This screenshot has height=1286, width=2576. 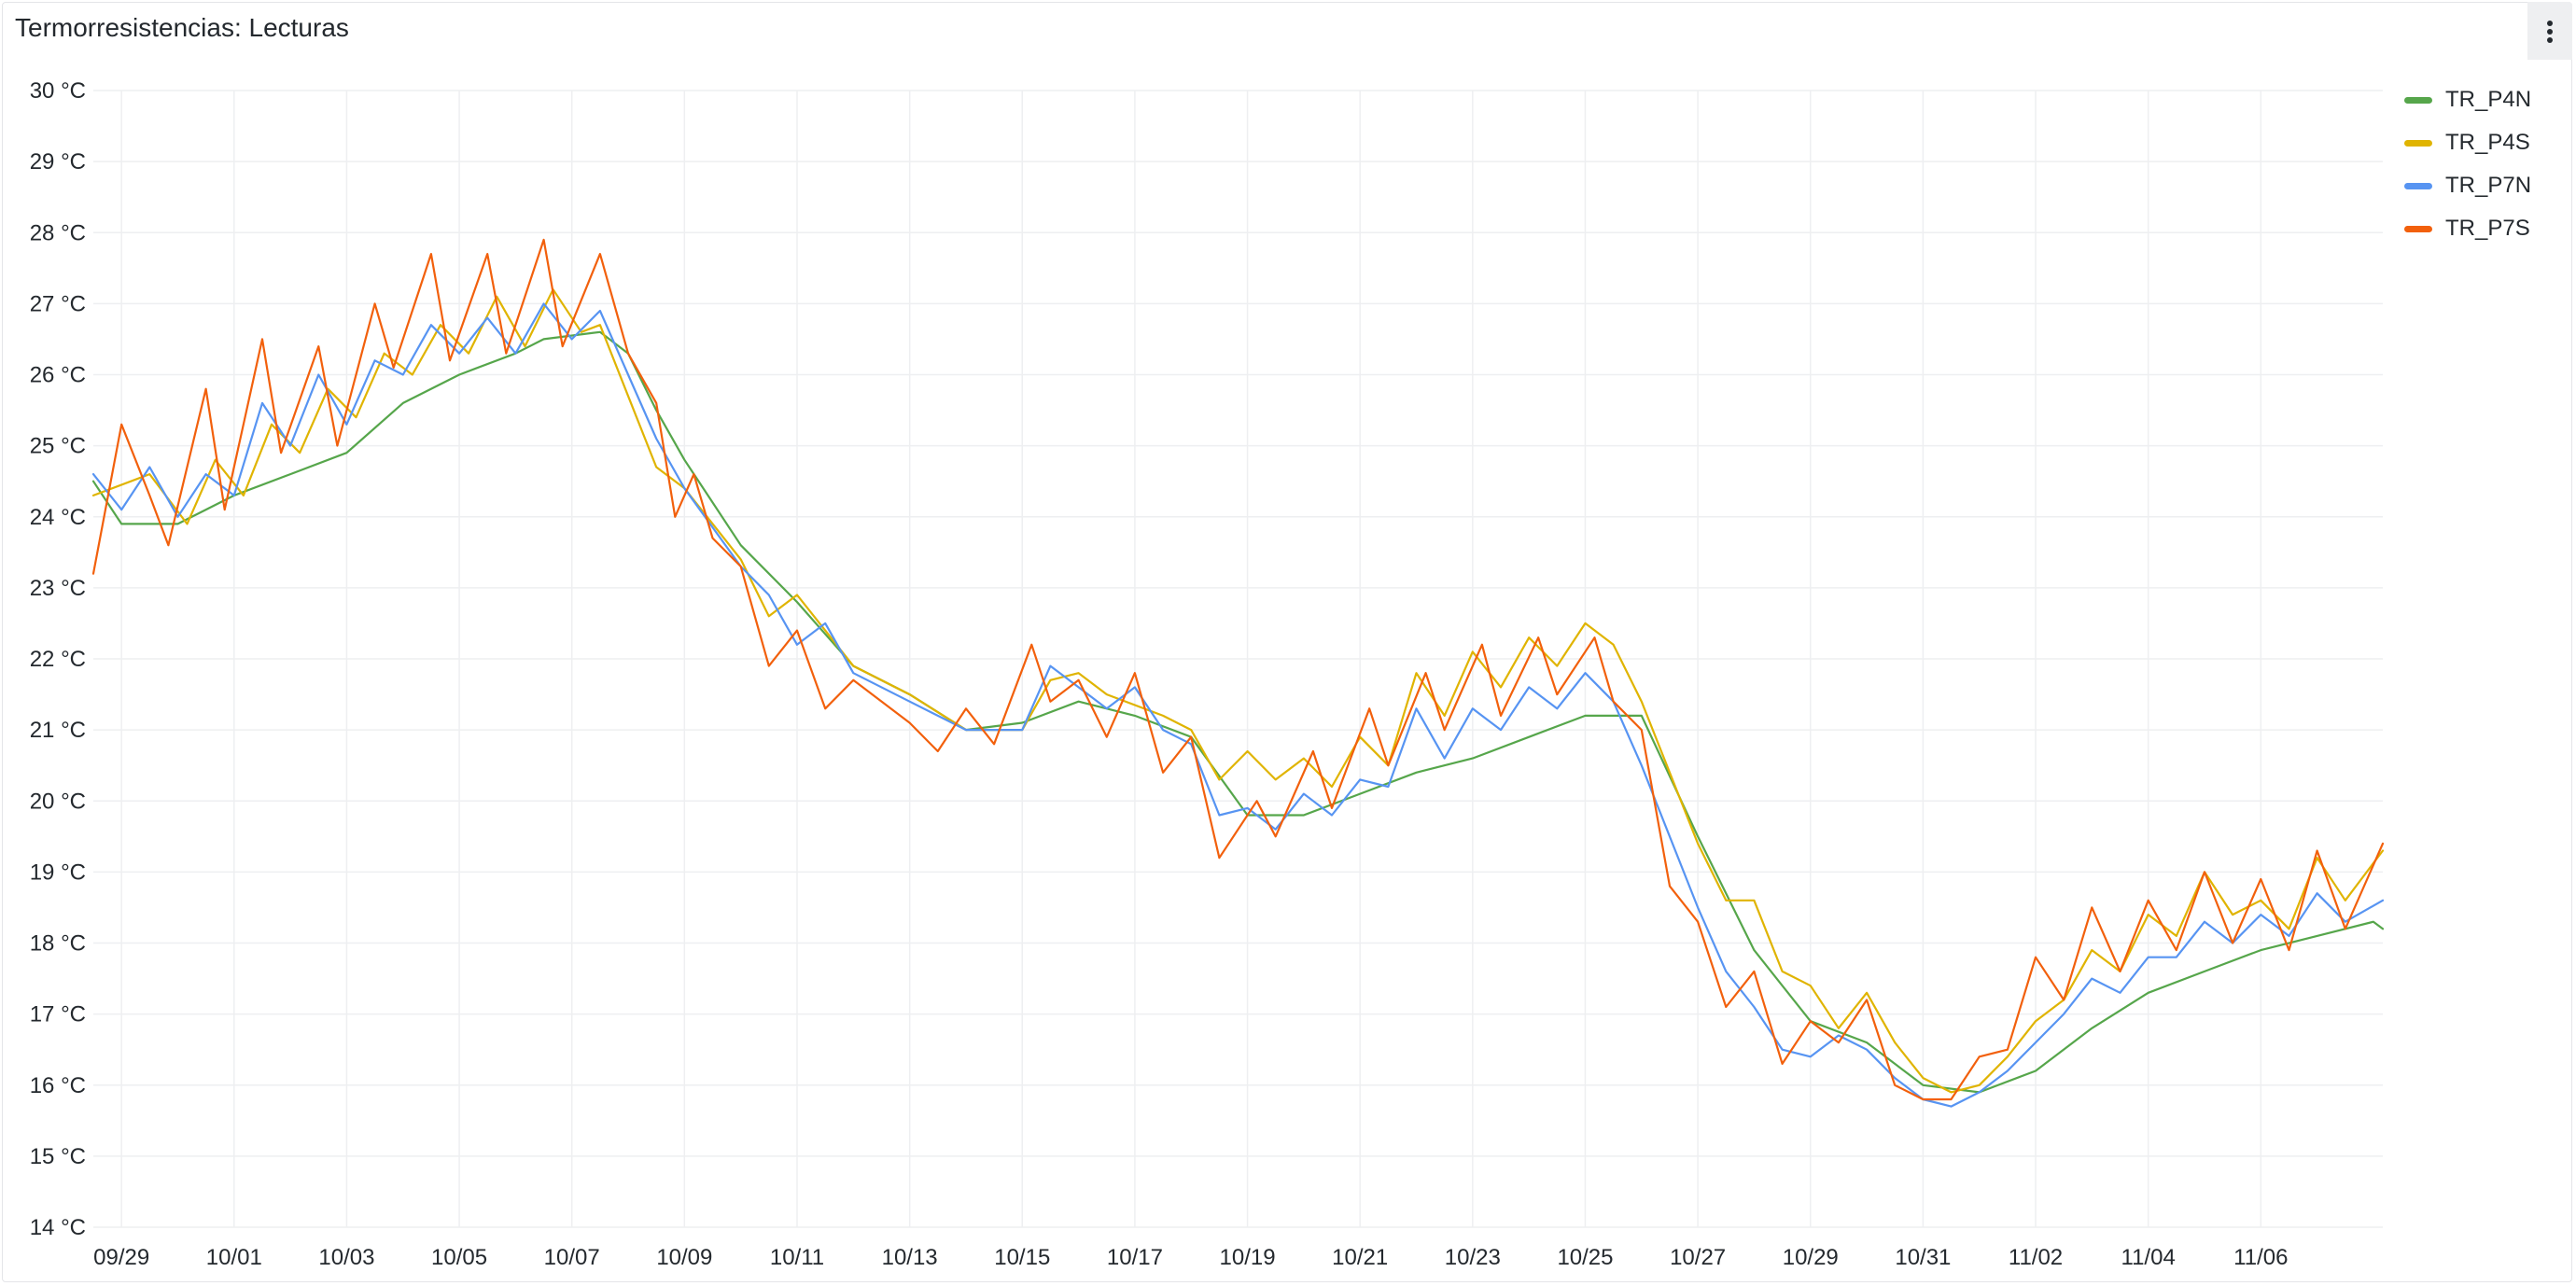 I want to click on x-tick-label: 10/29, so click(x=1811, y=1258).